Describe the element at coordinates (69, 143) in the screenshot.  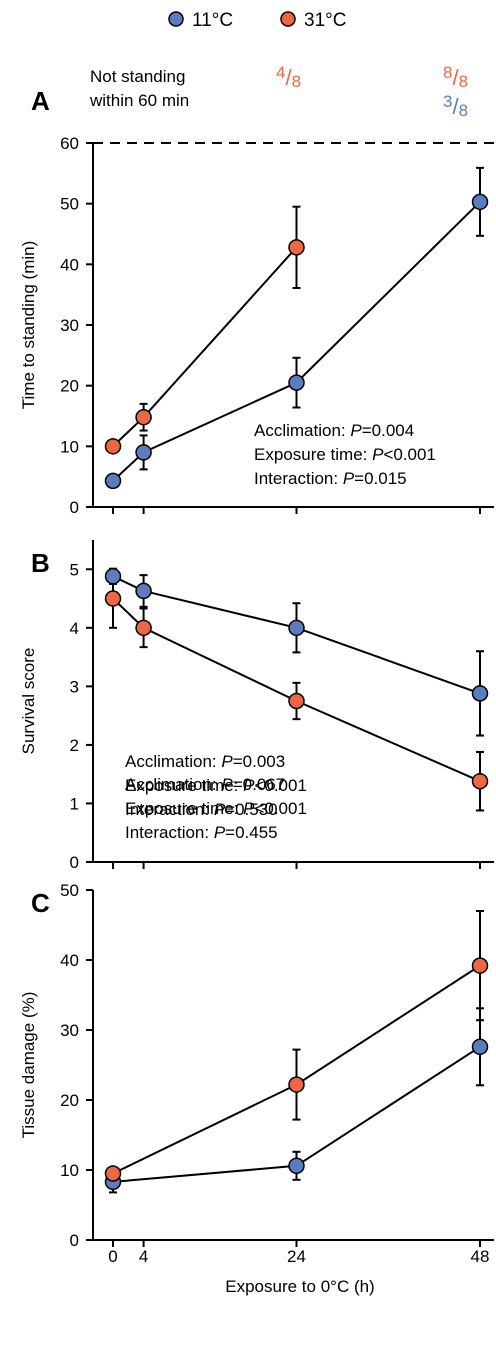
I see `y-tick-label: 60` at that location.